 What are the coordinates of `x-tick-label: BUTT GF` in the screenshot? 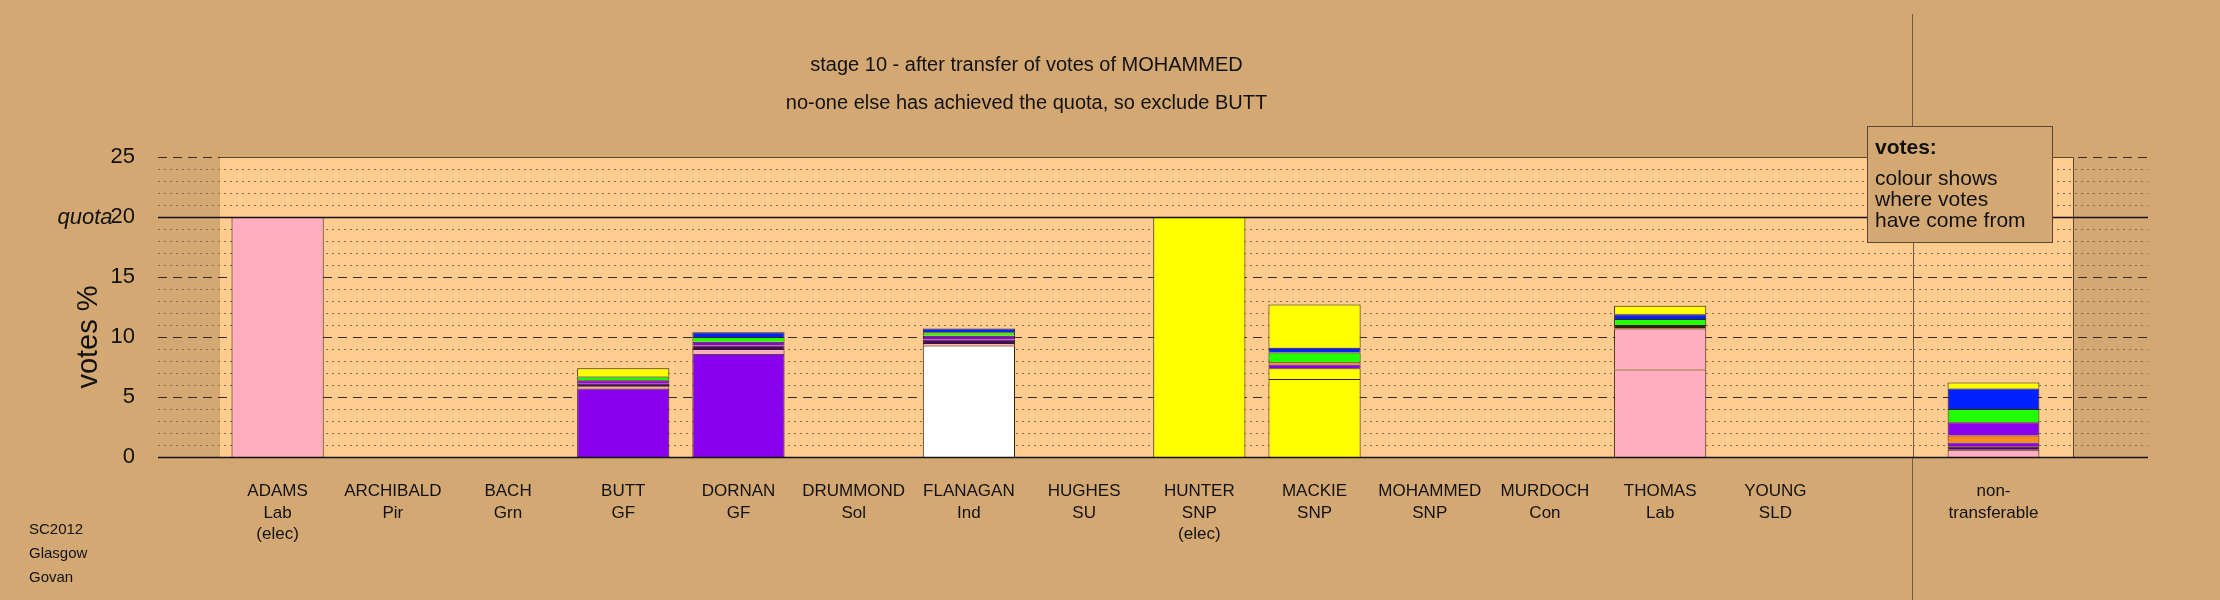 It's located at (623, 501).